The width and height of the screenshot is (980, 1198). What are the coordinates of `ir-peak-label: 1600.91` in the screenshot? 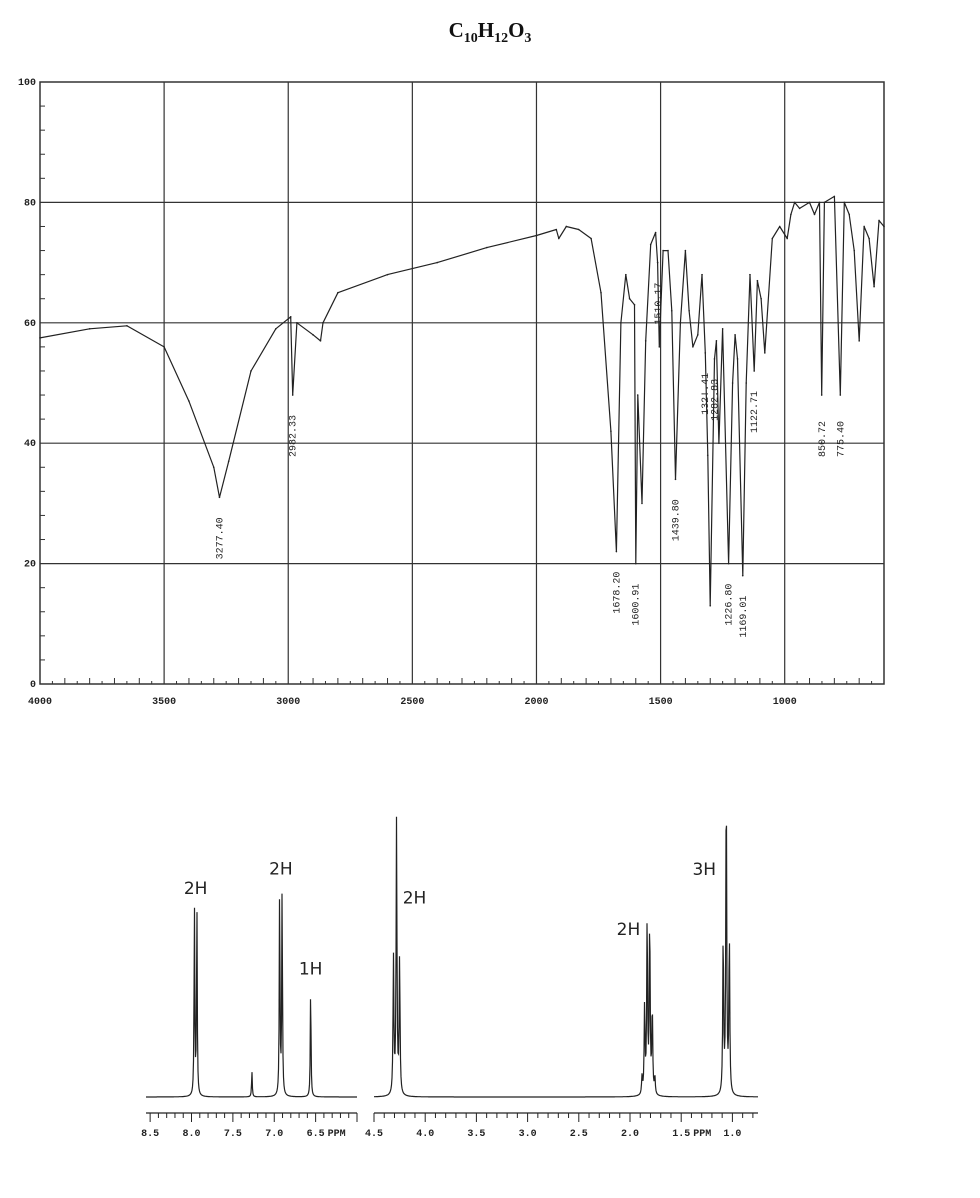 It's located at (637, 605).